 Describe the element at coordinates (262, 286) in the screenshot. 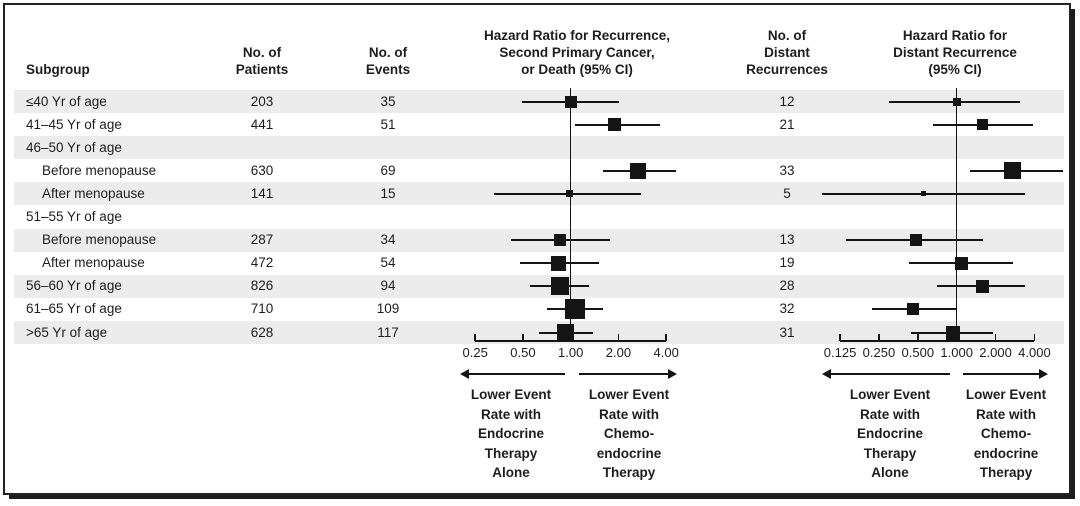

I see `patients-value: 826` at that location.